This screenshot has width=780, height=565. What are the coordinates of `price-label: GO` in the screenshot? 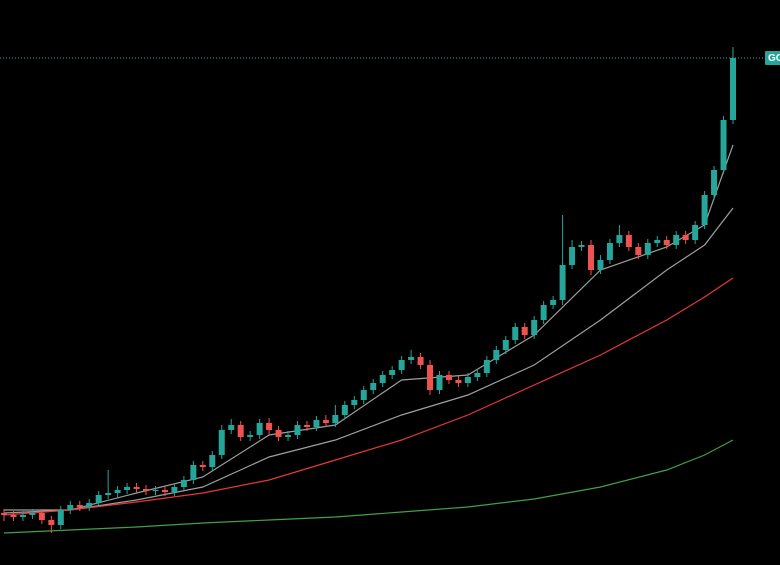 It's located at (774, 58).